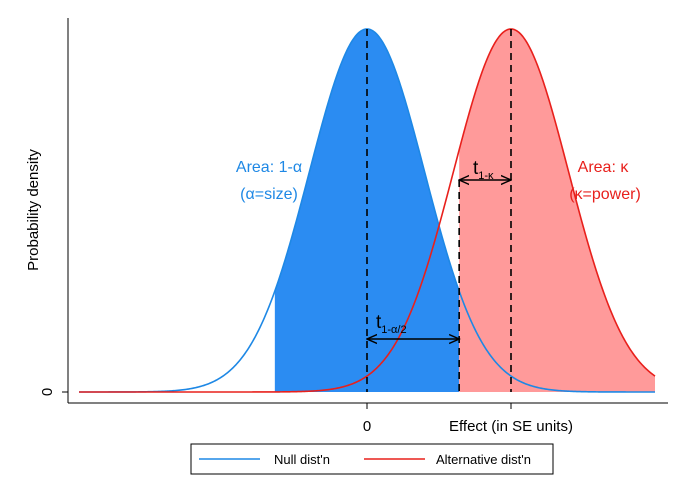 This screenshot has width=684, height=498. Describe the element at coordinates (391, 324) in the screenshot. I see `t-alpha-label: t1-α/2` at that location.